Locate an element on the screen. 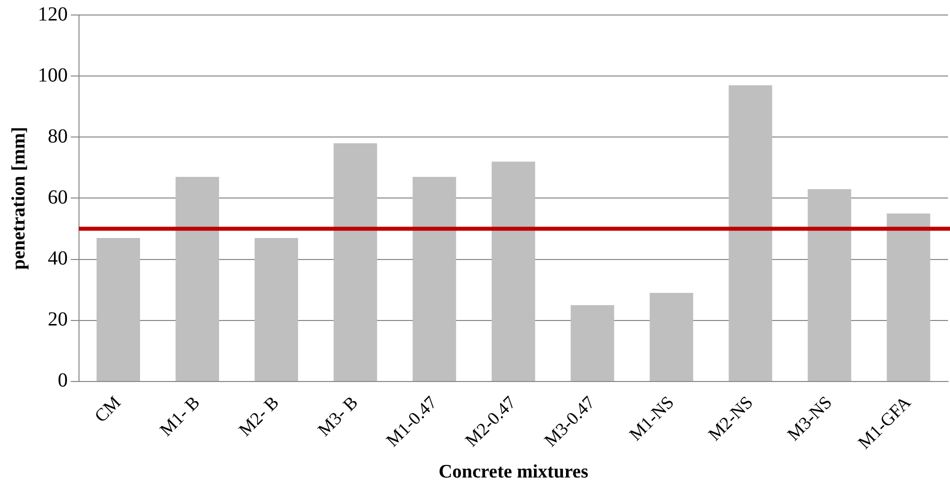  y-axis-title: penetration [mm] is located at coordinates (19, 198).